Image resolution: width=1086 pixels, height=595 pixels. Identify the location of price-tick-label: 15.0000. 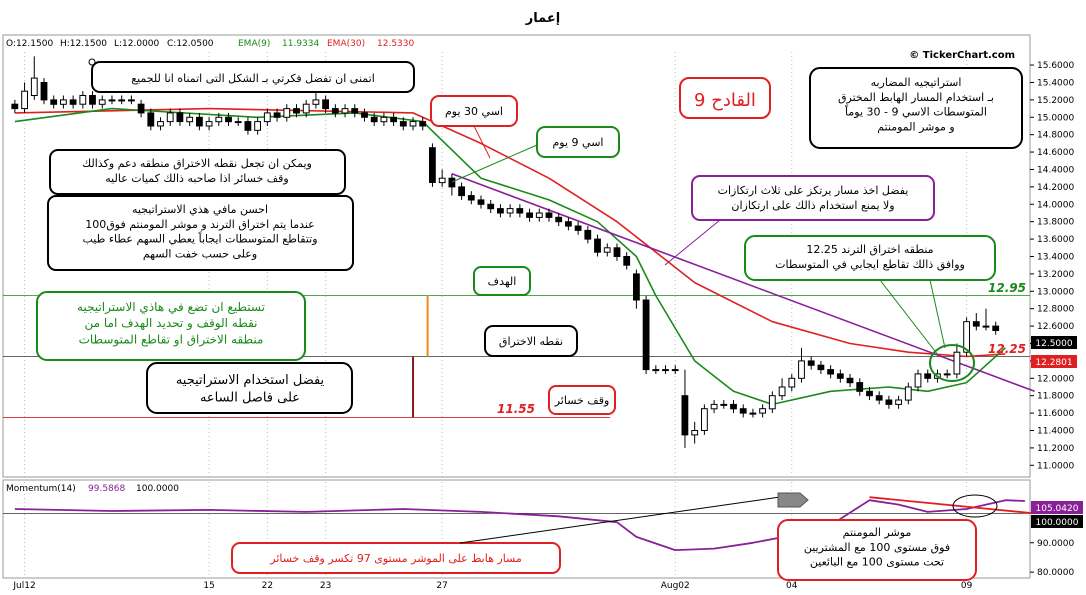
(1055, 118).